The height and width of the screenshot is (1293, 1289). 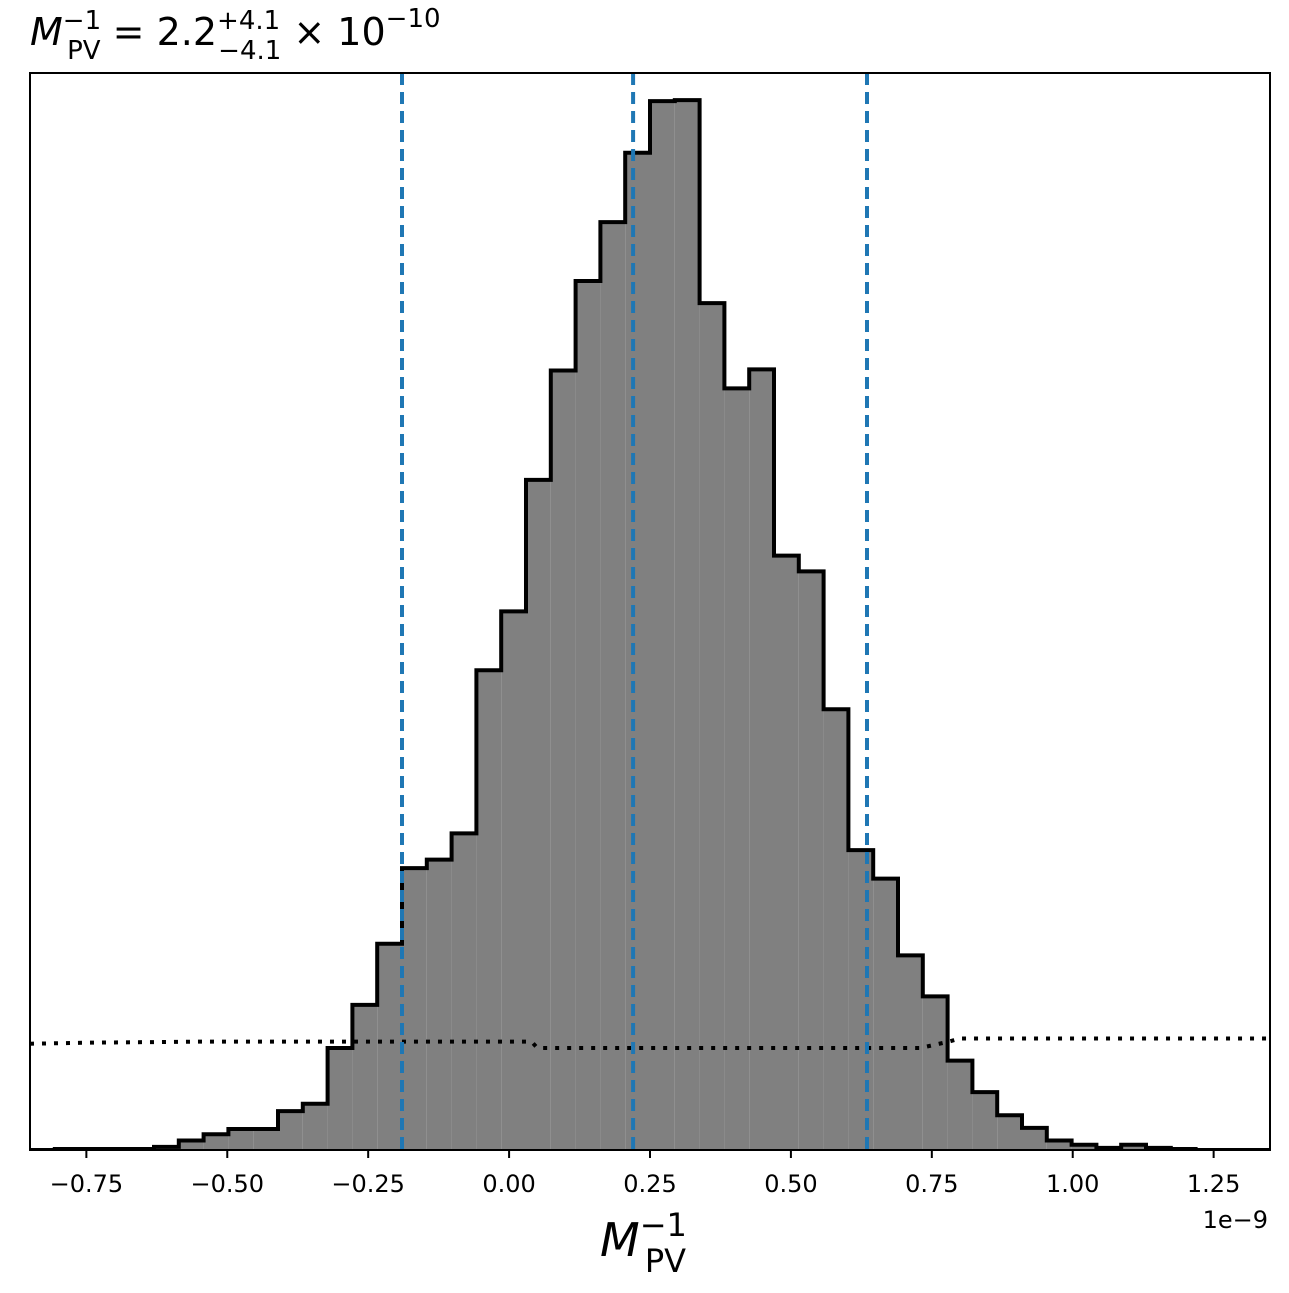 I want to click on chart-title: M−1 PV = 2.2+4.1 −4.1 × 10−10, so click(x=235, y=35).